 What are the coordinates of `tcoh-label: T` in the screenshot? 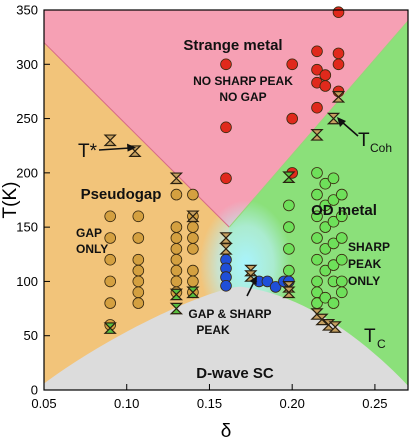 It's located at (364, 140).